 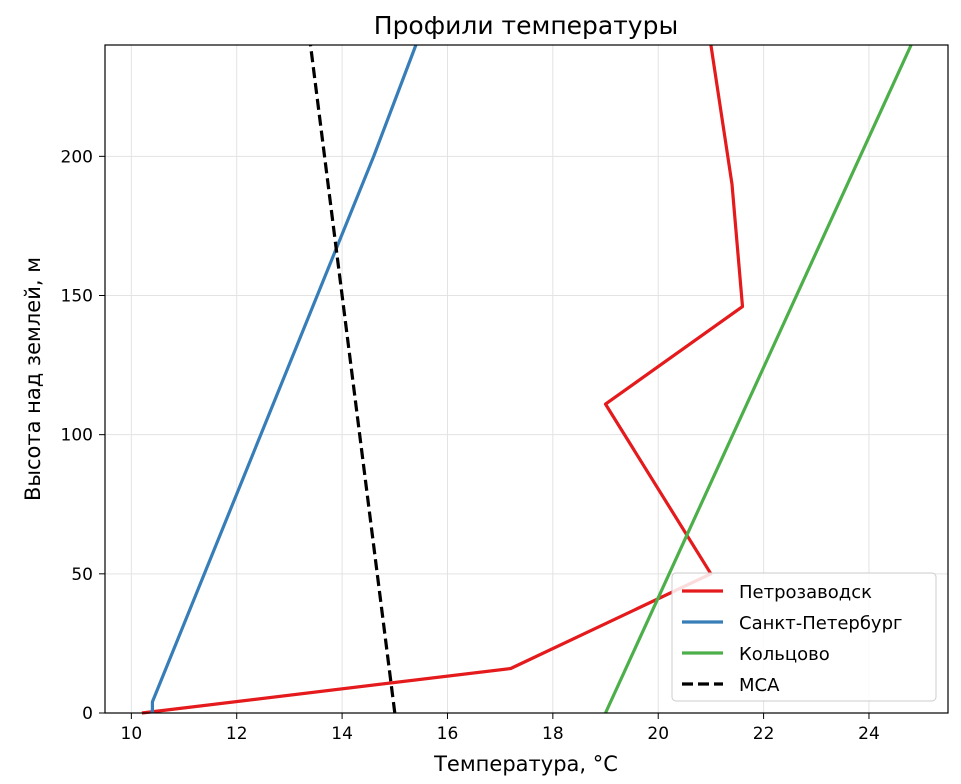 What do you see at coordinates (805, 592) in the screenshot?
I see `legend-label: Петрозаводск` at bounding box center [805, 592].